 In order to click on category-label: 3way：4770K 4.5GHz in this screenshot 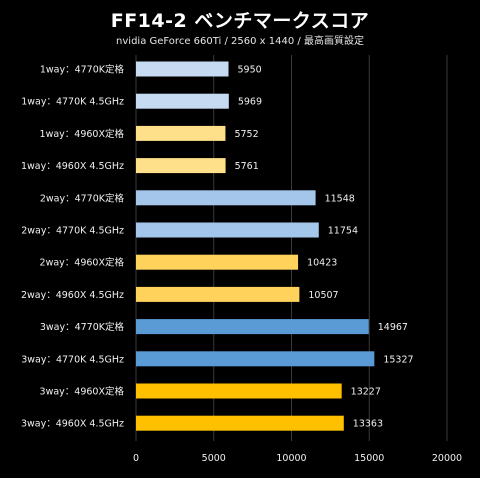, I will do `click(72, 359)`.